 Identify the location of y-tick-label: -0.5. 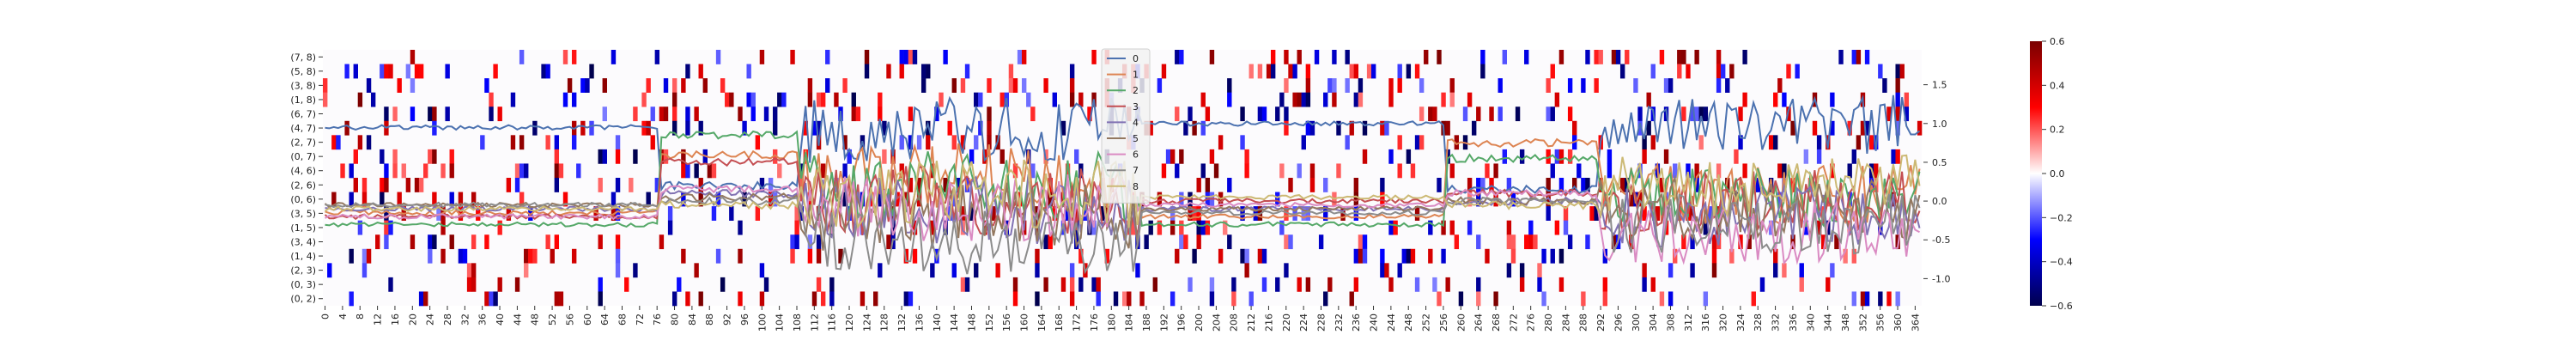
(1941, 240).